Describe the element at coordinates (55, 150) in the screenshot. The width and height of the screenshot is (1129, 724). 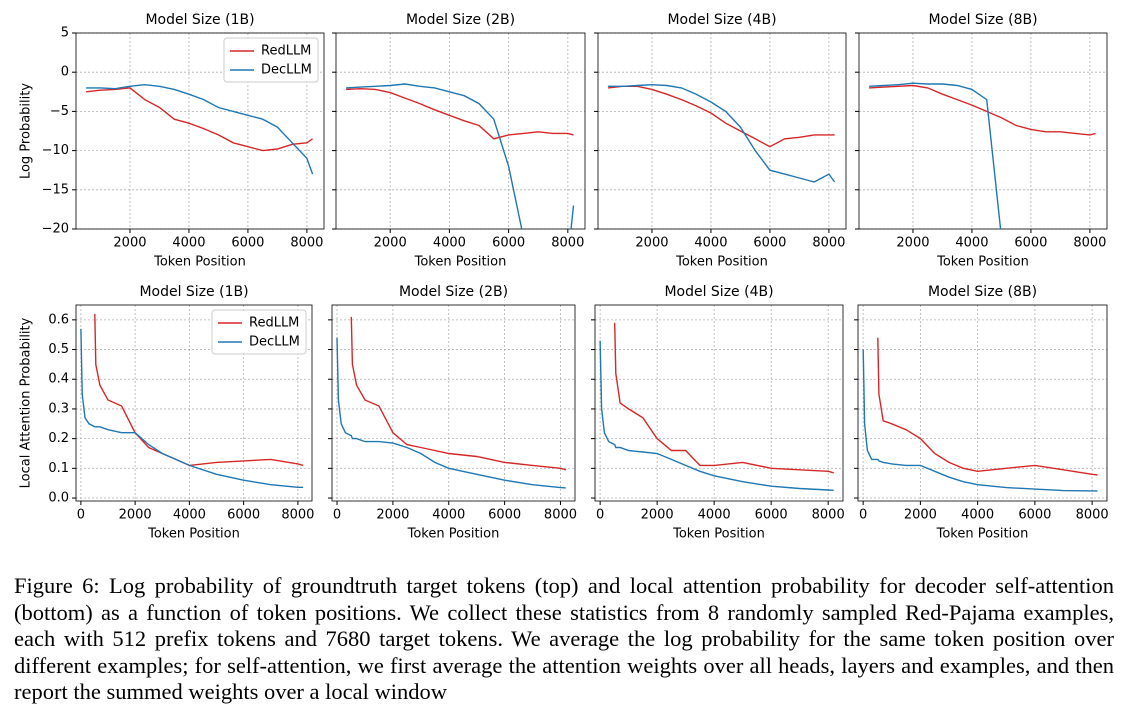
I see `y-tick-label: −10` at that location.